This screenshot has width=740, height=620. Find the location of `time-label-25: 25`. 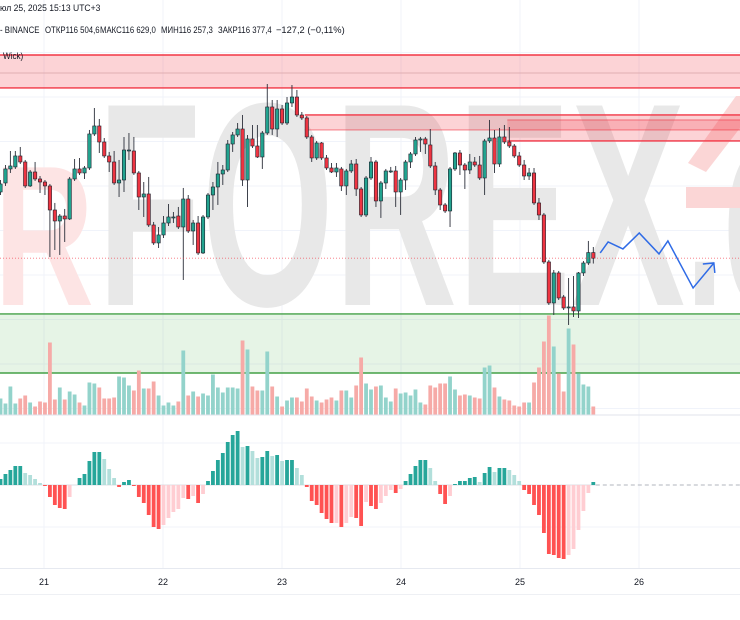

time-label-25: 25 is located at coordinates (520, 582).